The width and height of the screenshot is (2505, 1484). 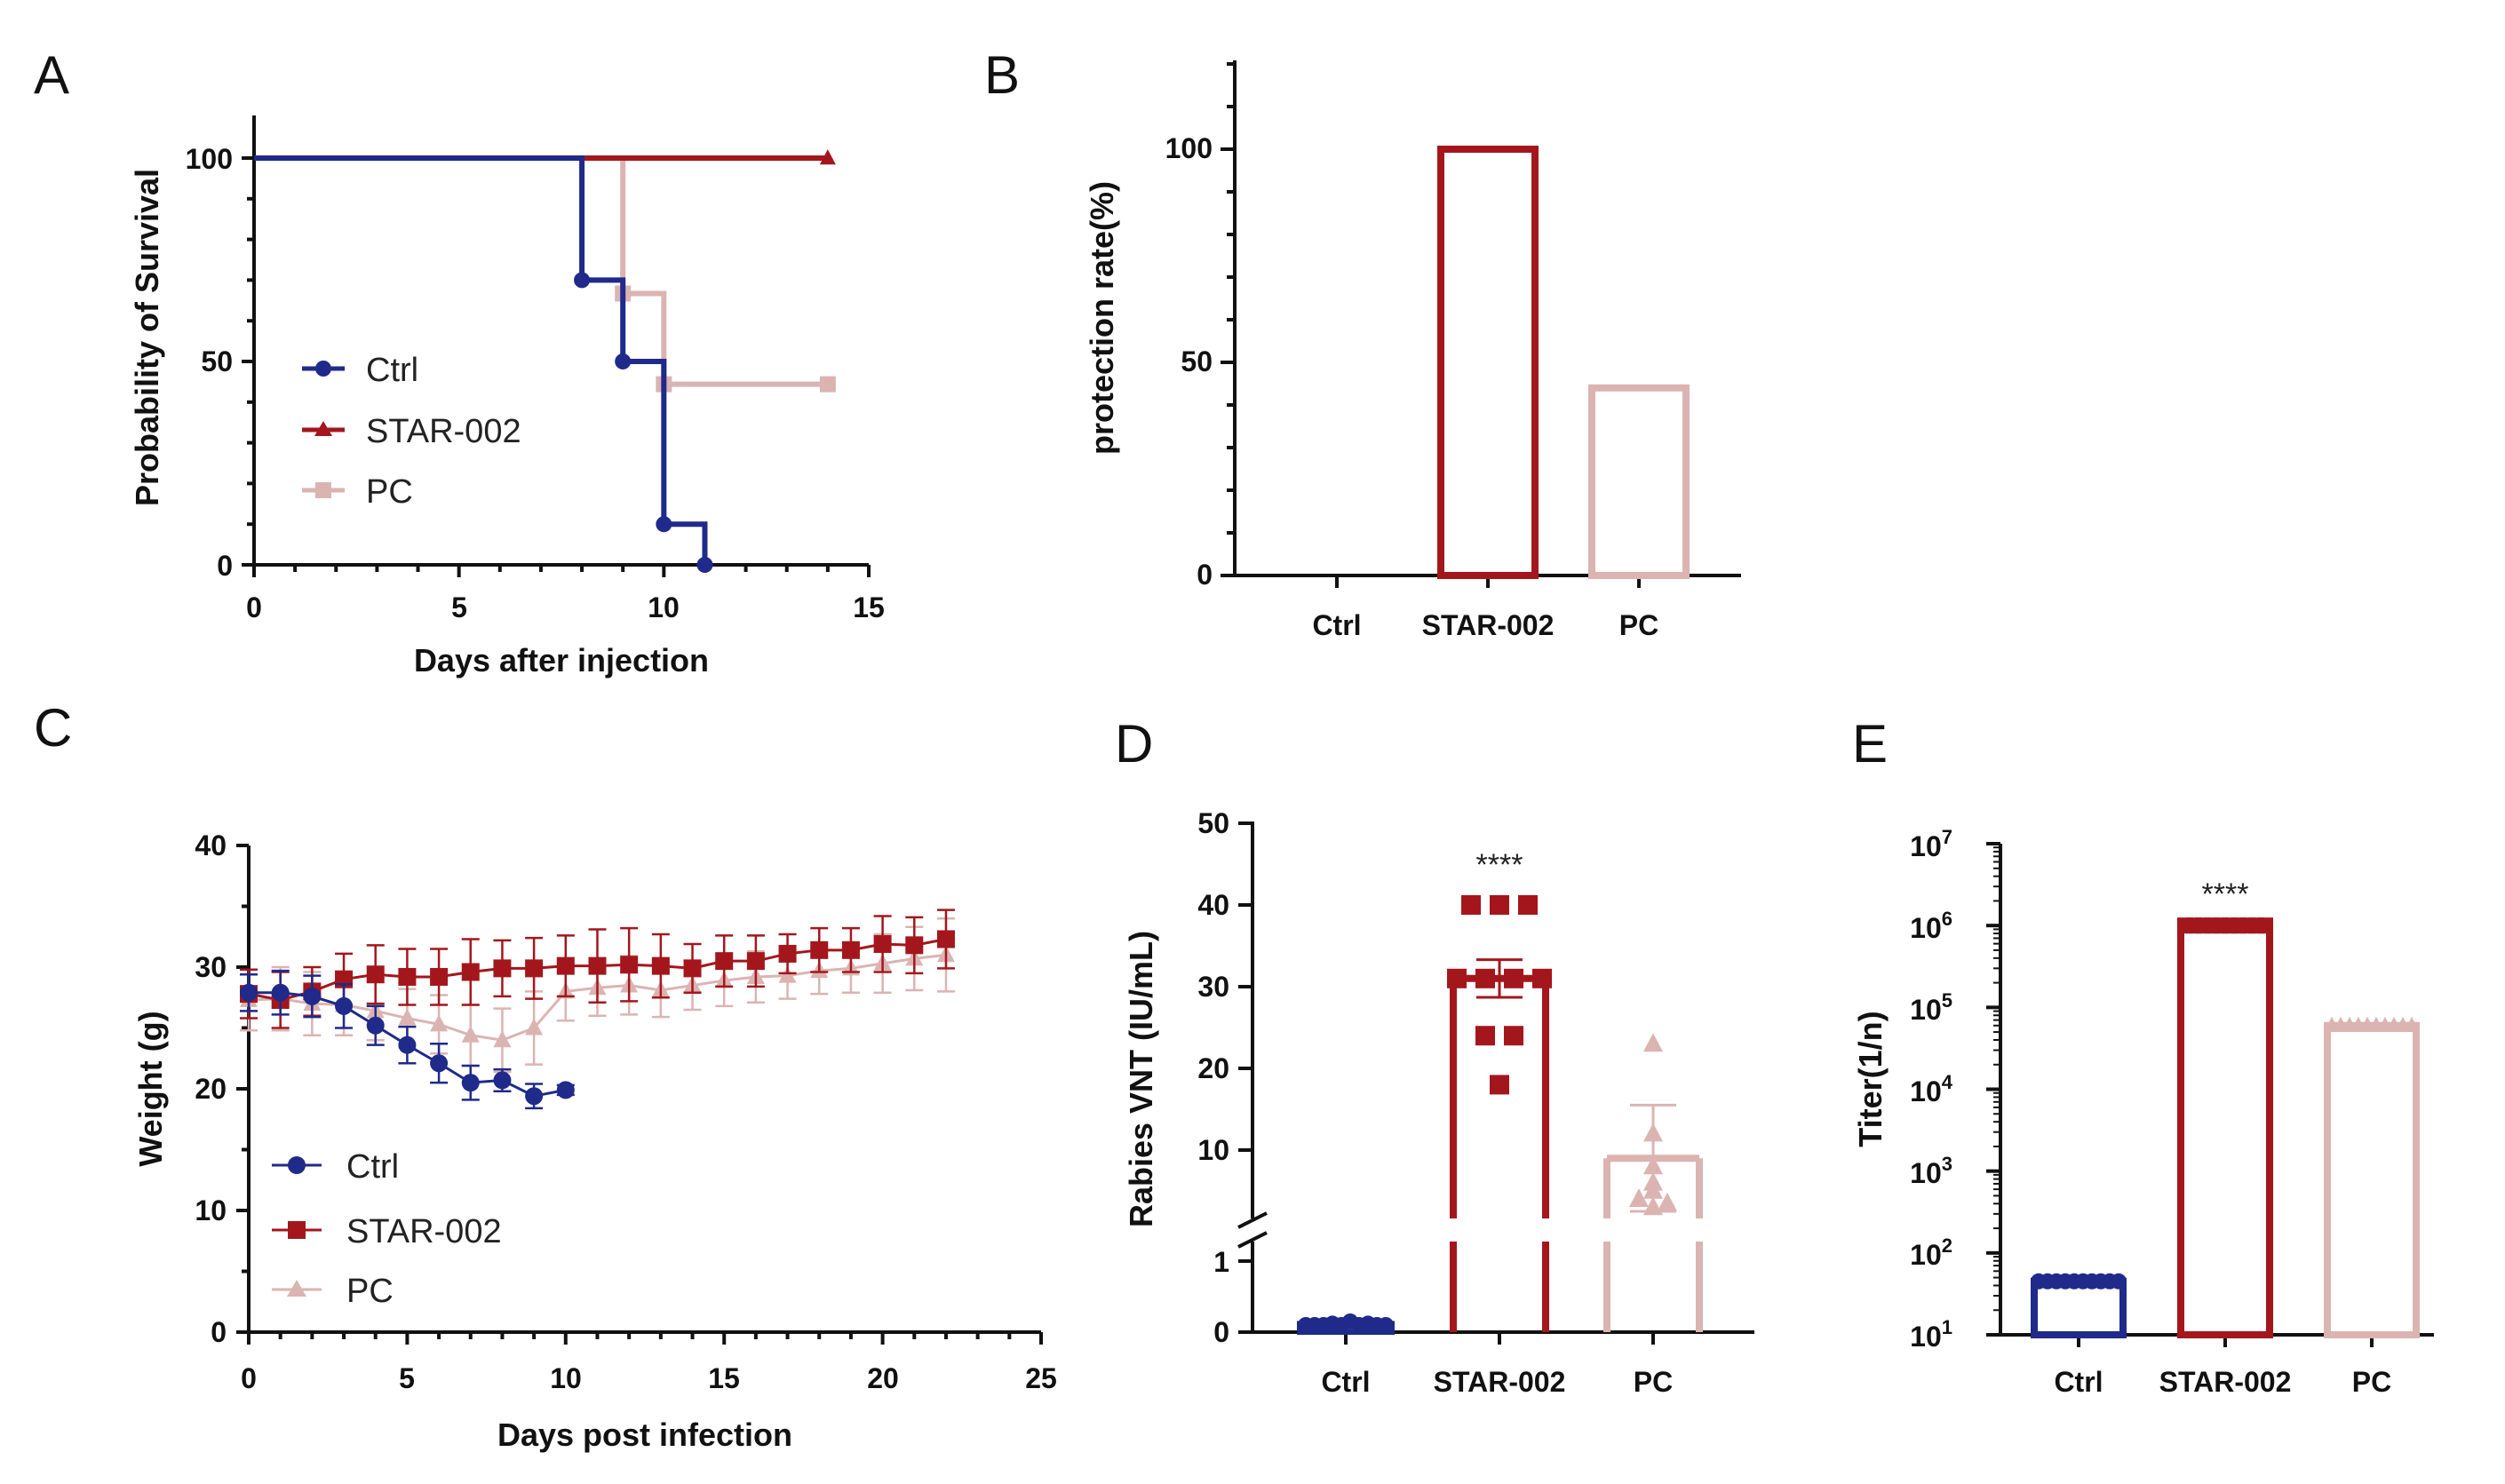 I want to click on axis-ticks-b, so click(x=1431, y=325).